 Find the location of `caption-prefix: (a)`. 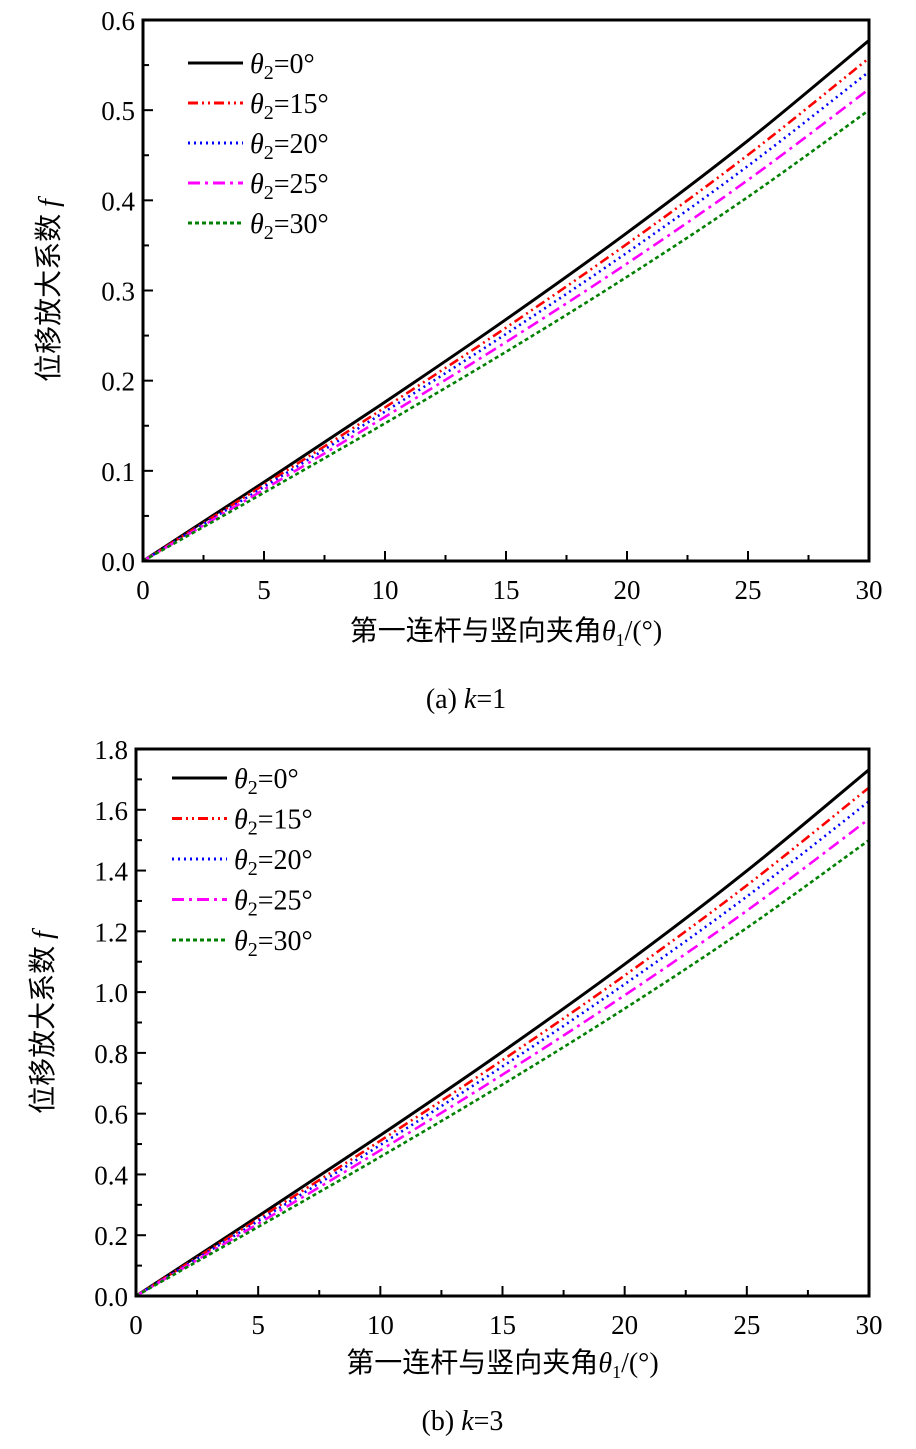

caption-prefix: (a) is located at coordinates (445, 699).